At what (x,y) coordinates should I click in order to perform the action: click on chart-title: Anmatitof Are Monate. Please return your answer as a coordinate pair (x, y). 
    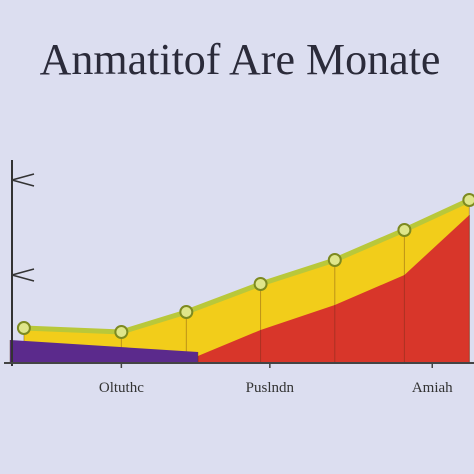
    Looking at the image, I should click on (240, 59).